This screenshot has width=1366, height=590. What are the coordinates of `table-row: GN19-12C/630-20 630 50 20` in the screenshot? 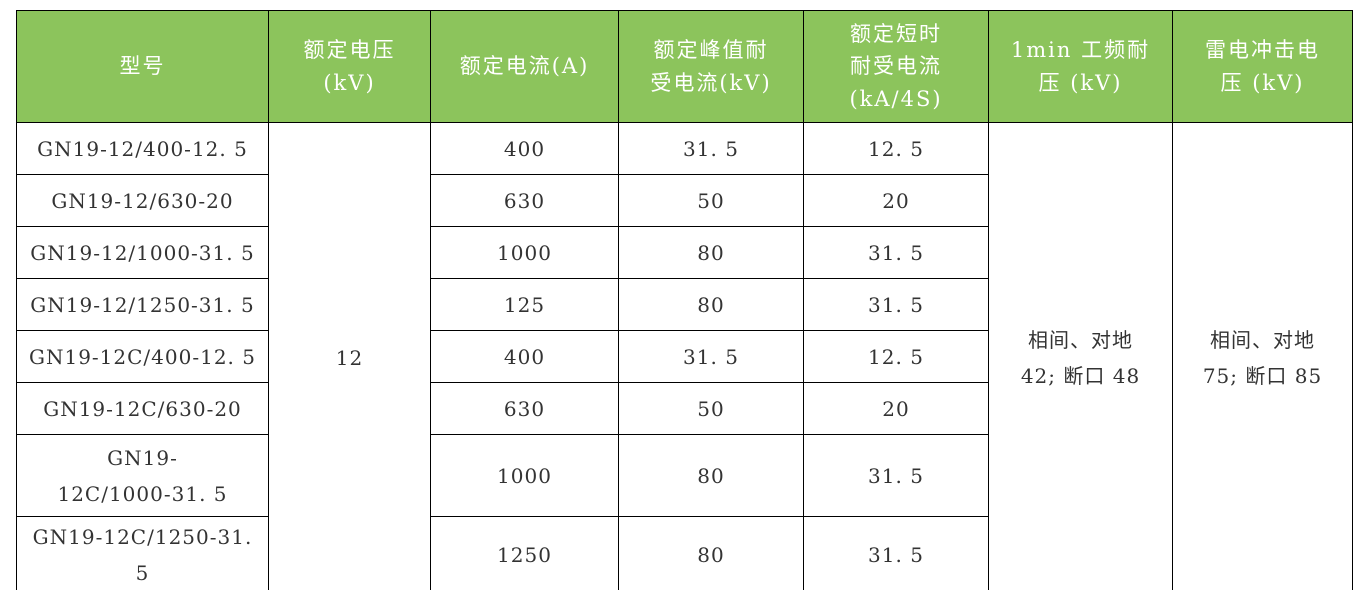 It's located at (684, 408).